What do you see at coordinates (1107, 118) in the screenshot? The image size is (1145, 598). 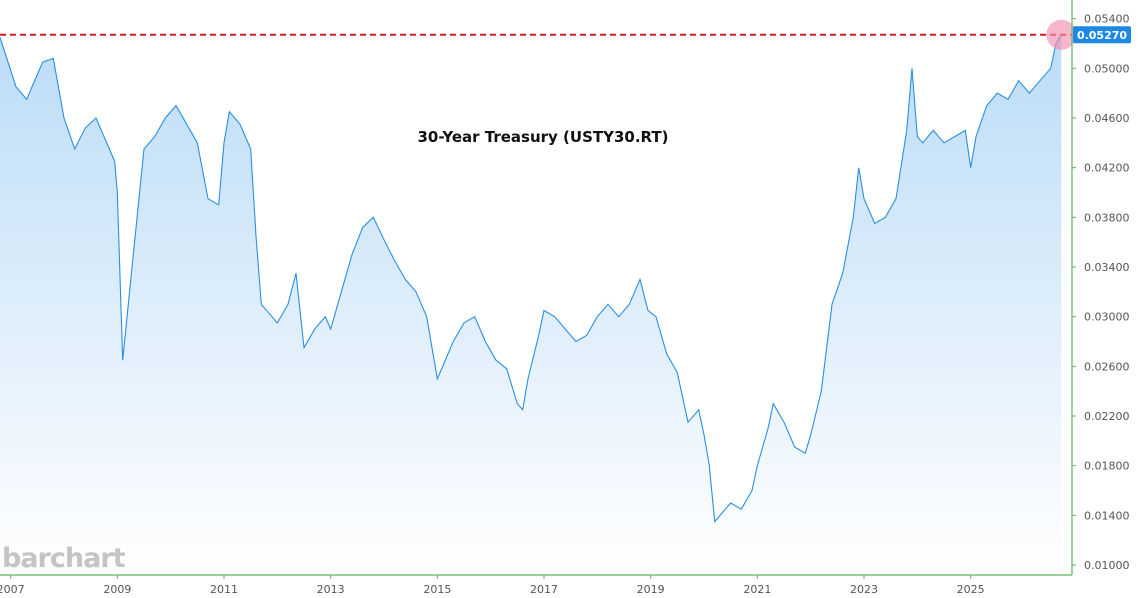 I see `y-tick-label: 0.04600` at bounding box center [1107, 118].